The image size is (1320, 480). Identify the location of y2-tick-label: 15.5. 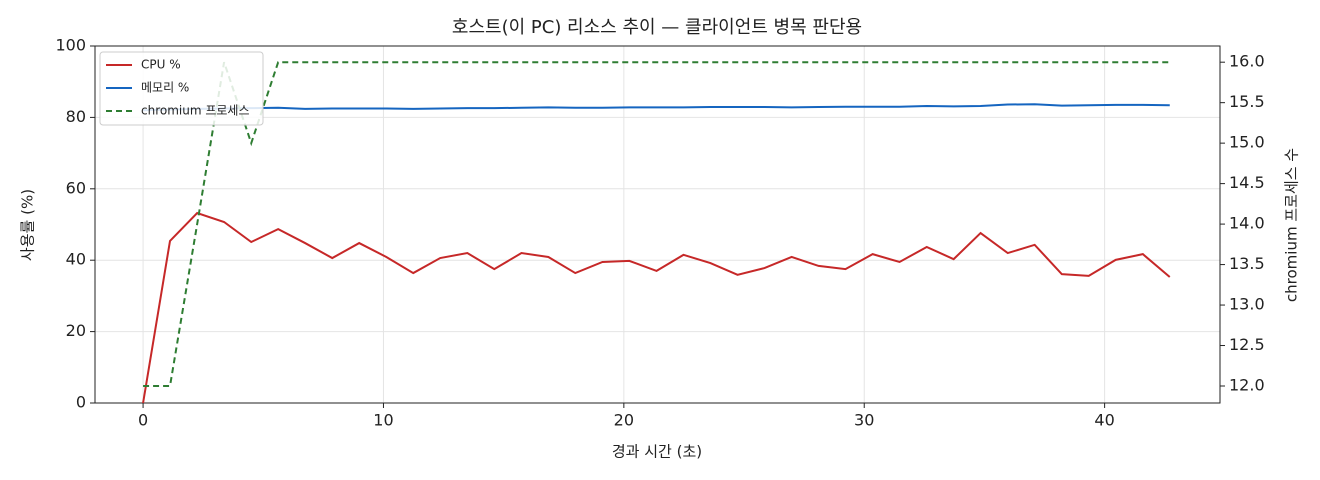
(1247, 101).